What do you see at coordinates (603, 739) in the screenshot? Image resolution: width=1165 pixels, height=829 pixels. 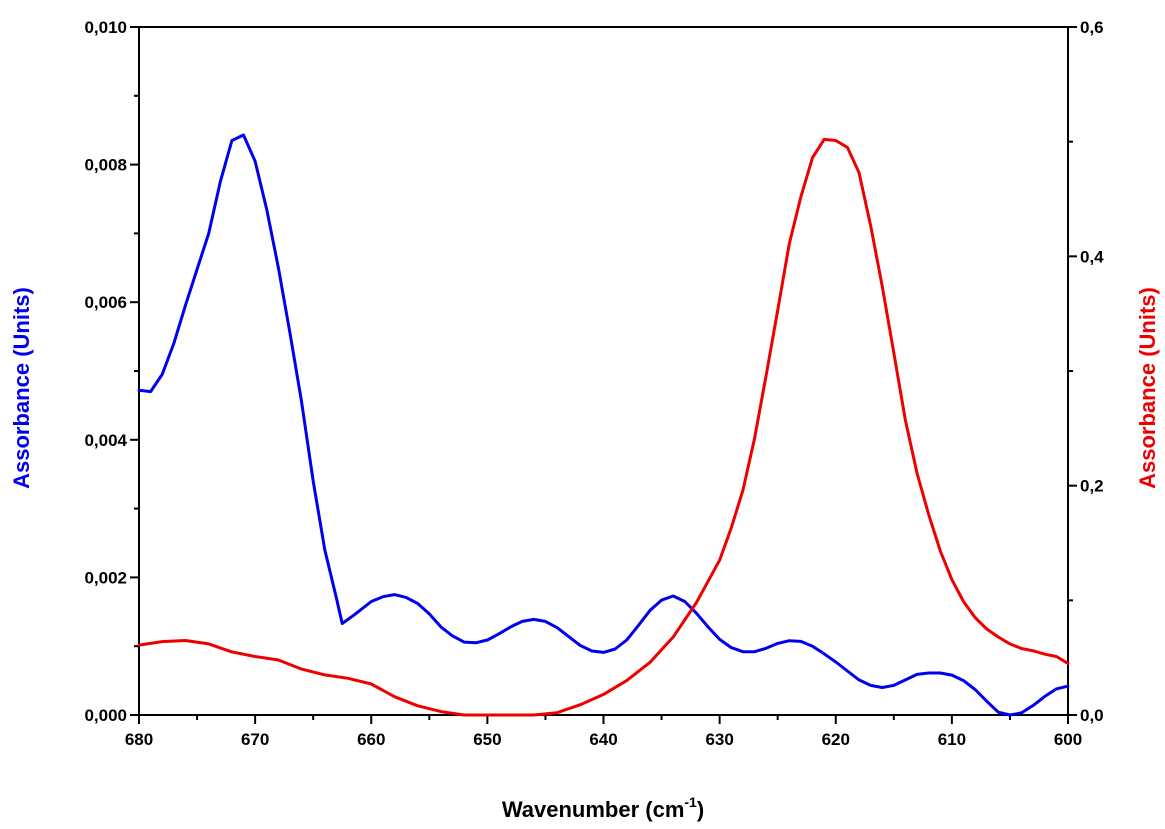 I see `x-tick-label: 640` at bounding box center [603, 739].